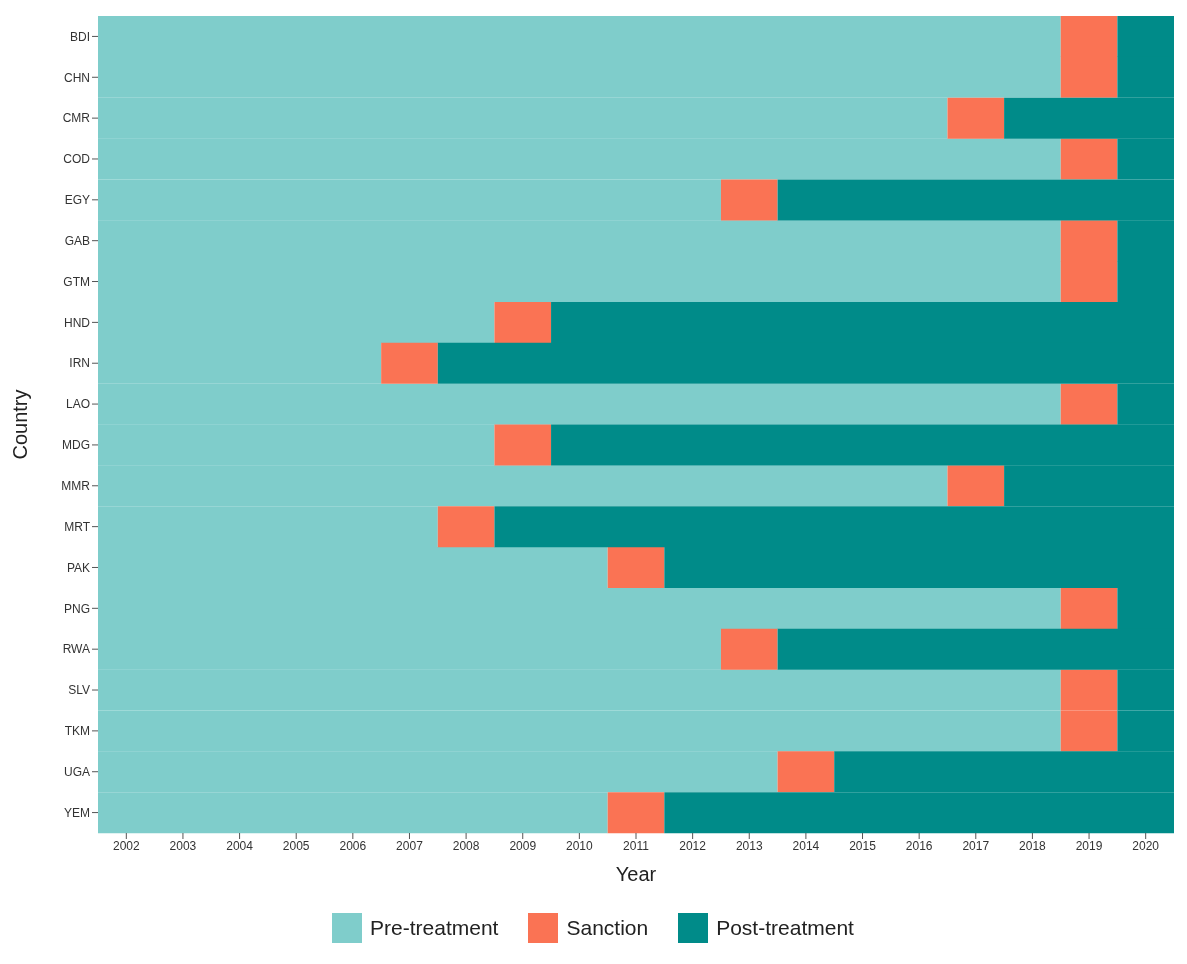  Describe the element at coordinates (126, 845) in the screenshot. I see `x-tick-label: 2002` at that location.